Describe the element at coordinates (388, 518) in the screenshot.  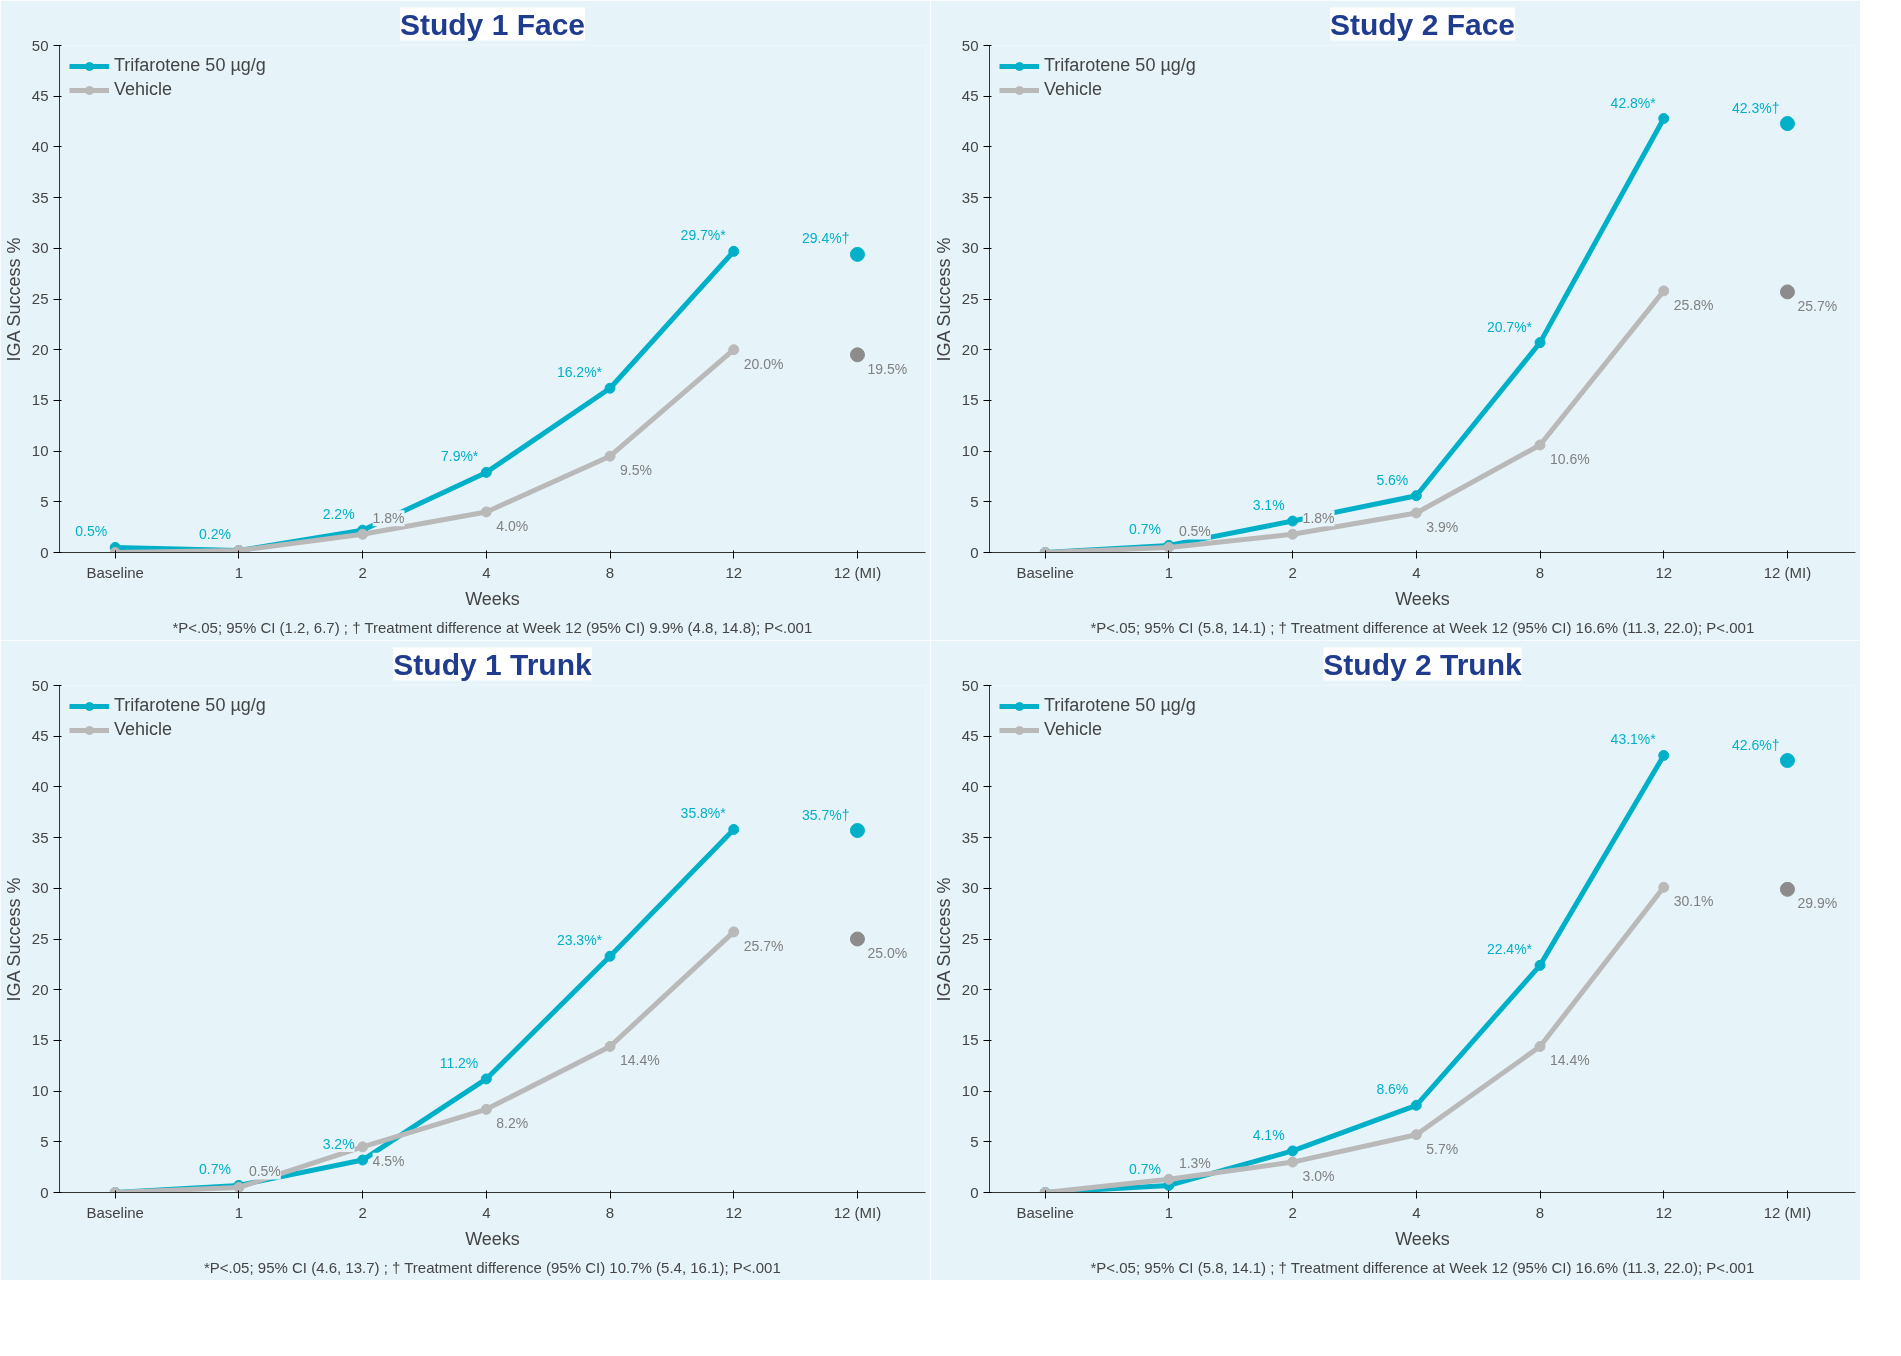
I see `data-label: 1.8%` at that location.